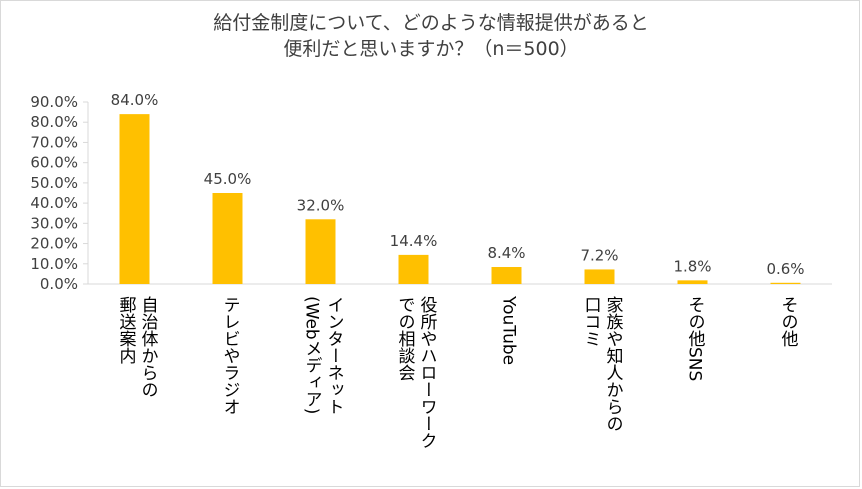  Describe the element at coordinates (54, 122) in the screenshot. I see `y-tick-label: 80.0%` at that location.